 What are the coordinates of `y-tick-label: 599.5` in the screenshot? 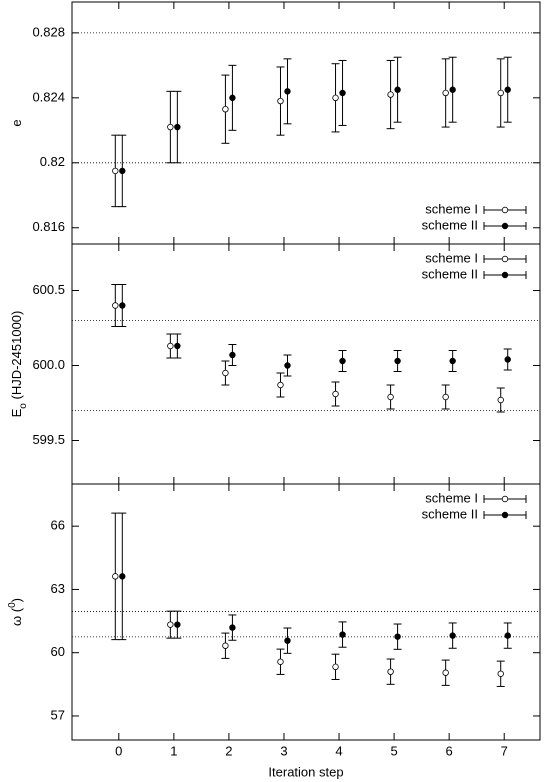 It's located at (48, 439).